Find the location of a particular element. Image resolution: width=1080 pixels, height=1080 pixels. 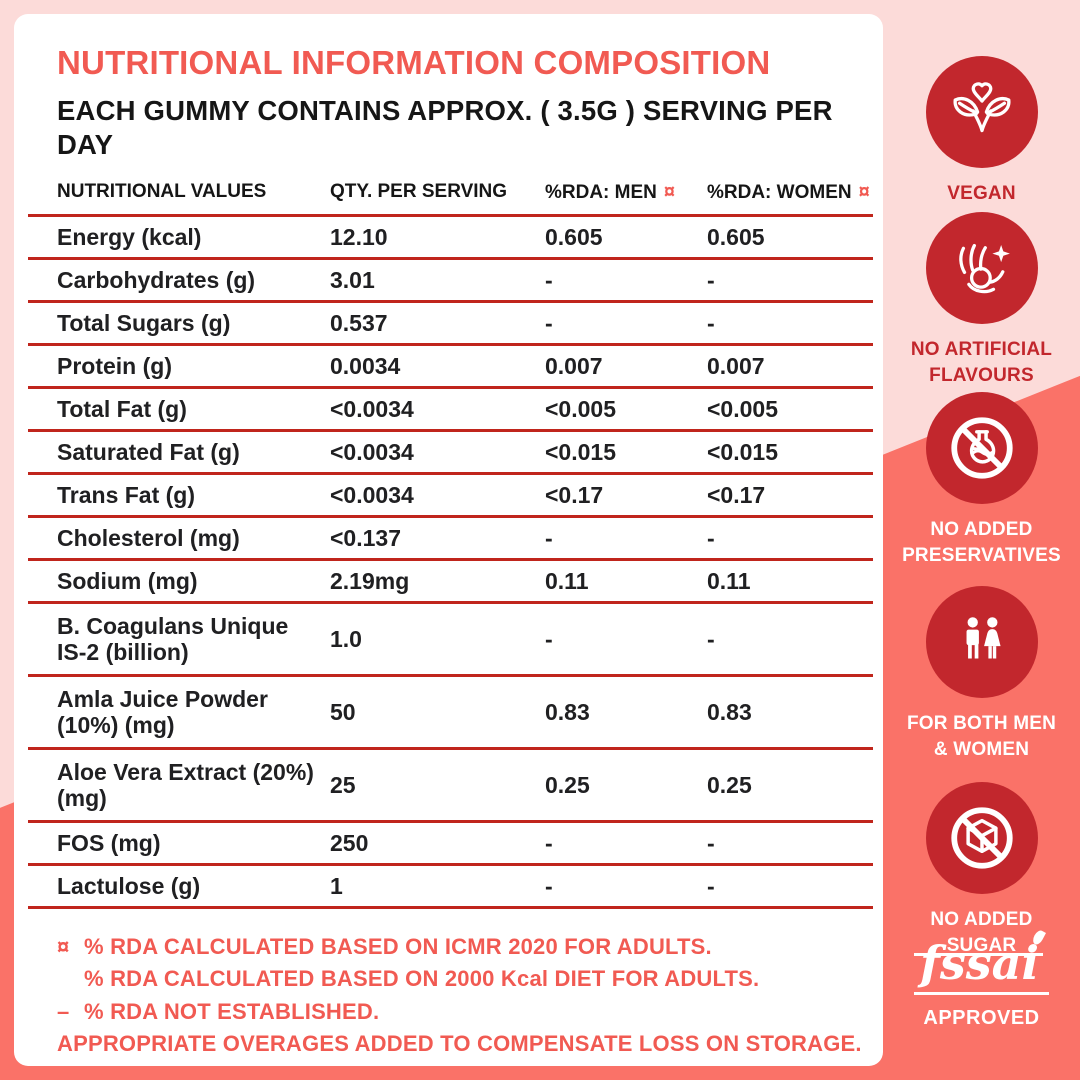

row-men-rda-value: <0.17 is located at coordinates (574, 494).